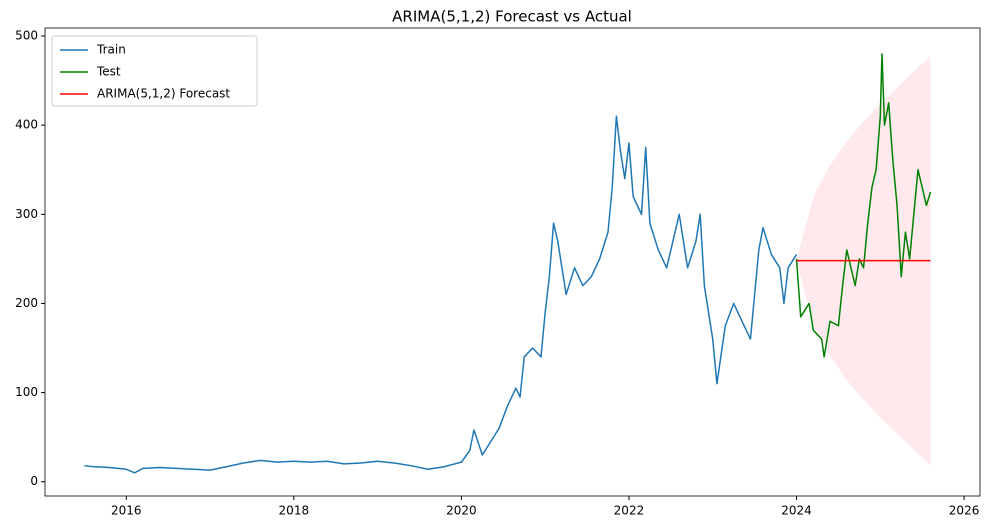 The image size is (996, 528). Describe the element at coordinates (34, 481) in the screenshot. I see `y-tick-label: 0` at that location.